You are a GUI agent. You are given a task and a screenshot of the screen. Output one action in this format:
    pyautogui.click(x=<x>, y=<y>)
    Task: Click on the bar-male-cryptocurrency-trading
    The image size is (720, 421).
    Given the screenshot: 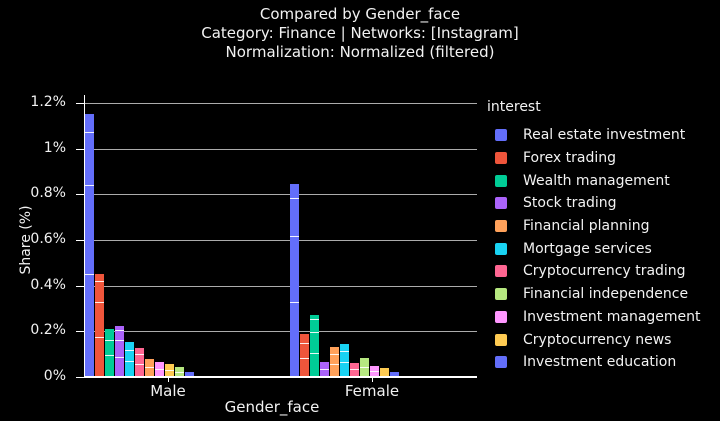 What is the action you would take?
    pyautogui.click(x=139, y=362)
    